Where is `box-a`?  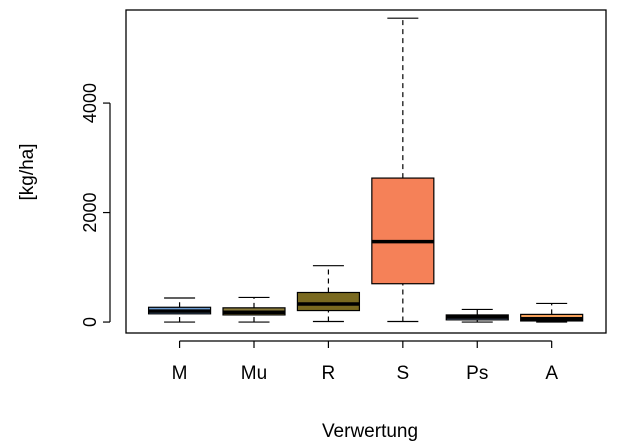 box-a is located at coordinates (552, 312).